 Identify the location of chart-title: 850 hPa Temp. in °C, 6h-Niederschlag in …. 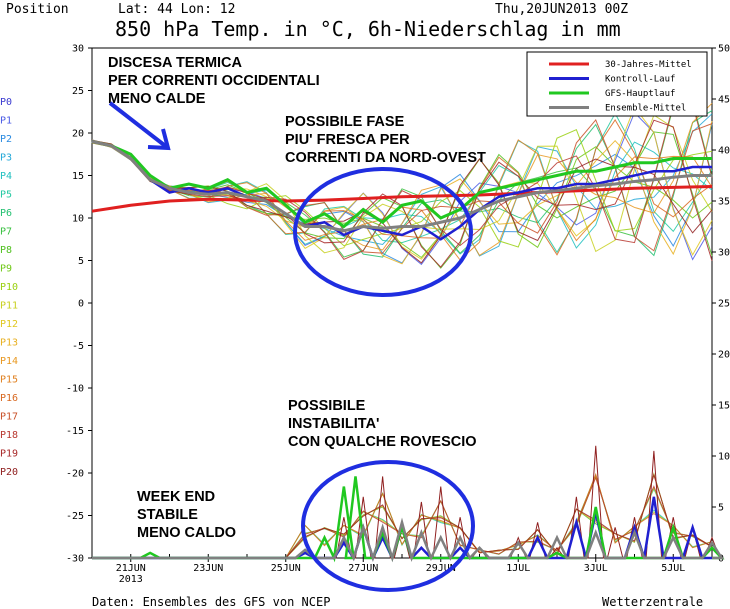
(368, 29).